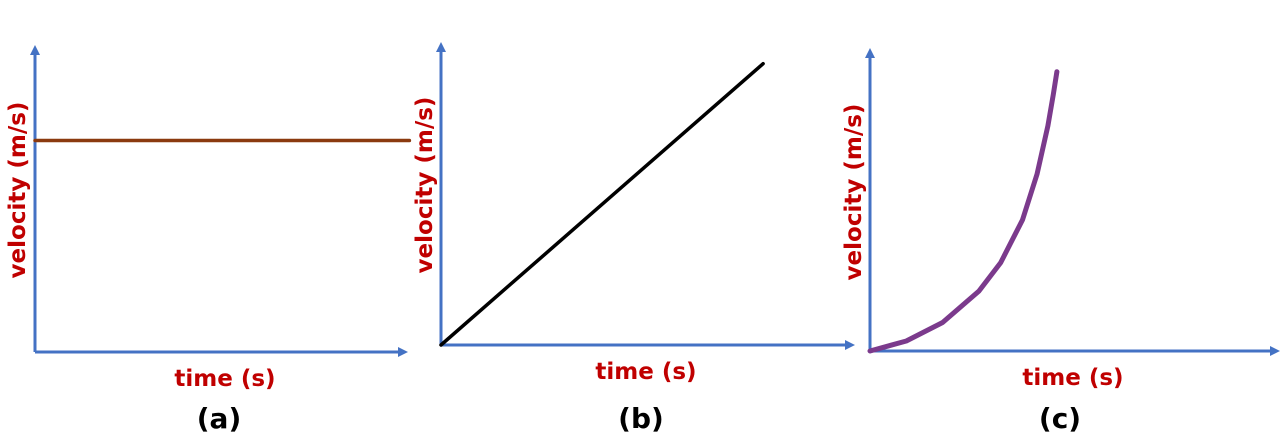  What do you see at coordinates (854, 192) in the screenshot?
I see `y-axis-label-c: velocity (m/s)` at bounding box center [854, 192].